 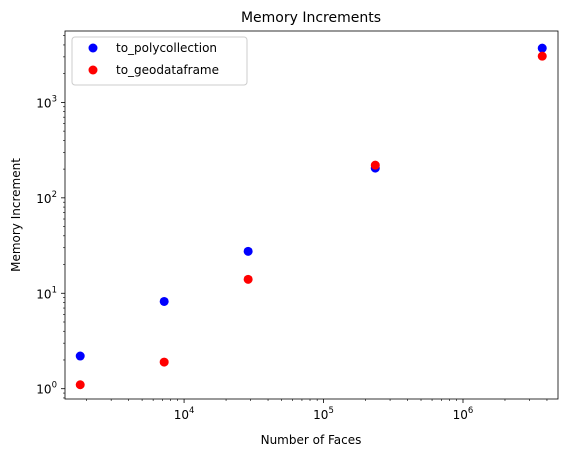 What do you see at coordinates (93, 70) in the screenshot?
I see `legend-marker-to_geodataframe` at bounding box center [93, 70].